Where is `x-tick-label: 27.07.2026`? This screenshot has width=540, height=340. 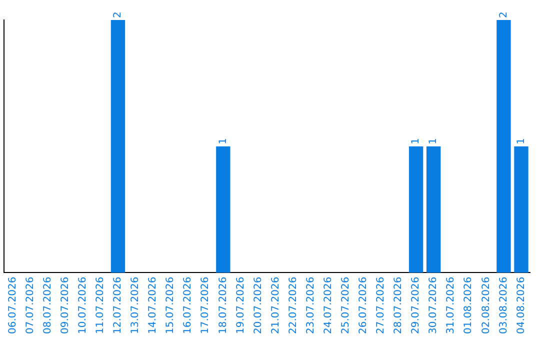
x-tick-label: 27.07.2026 is located at coordinates (381, 305).